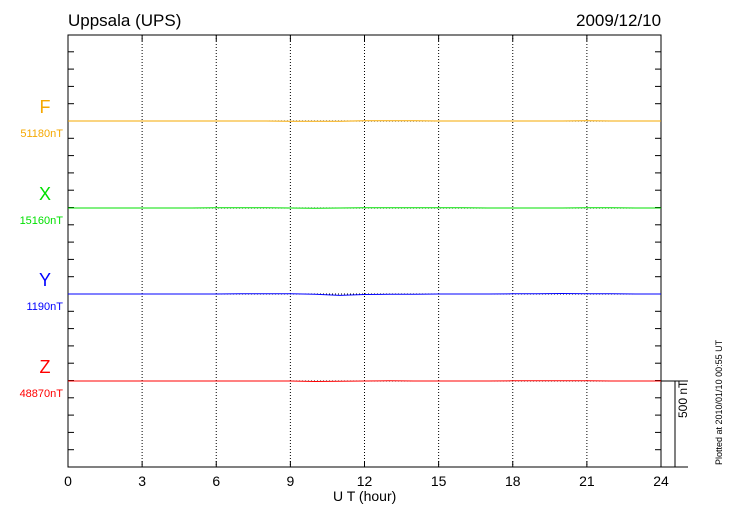 This screenshot has width=730, height=520. Describe the element at coordinates (45, 307) in the screenshot. I see `series-baseline-Y: 1190nT` at that location.